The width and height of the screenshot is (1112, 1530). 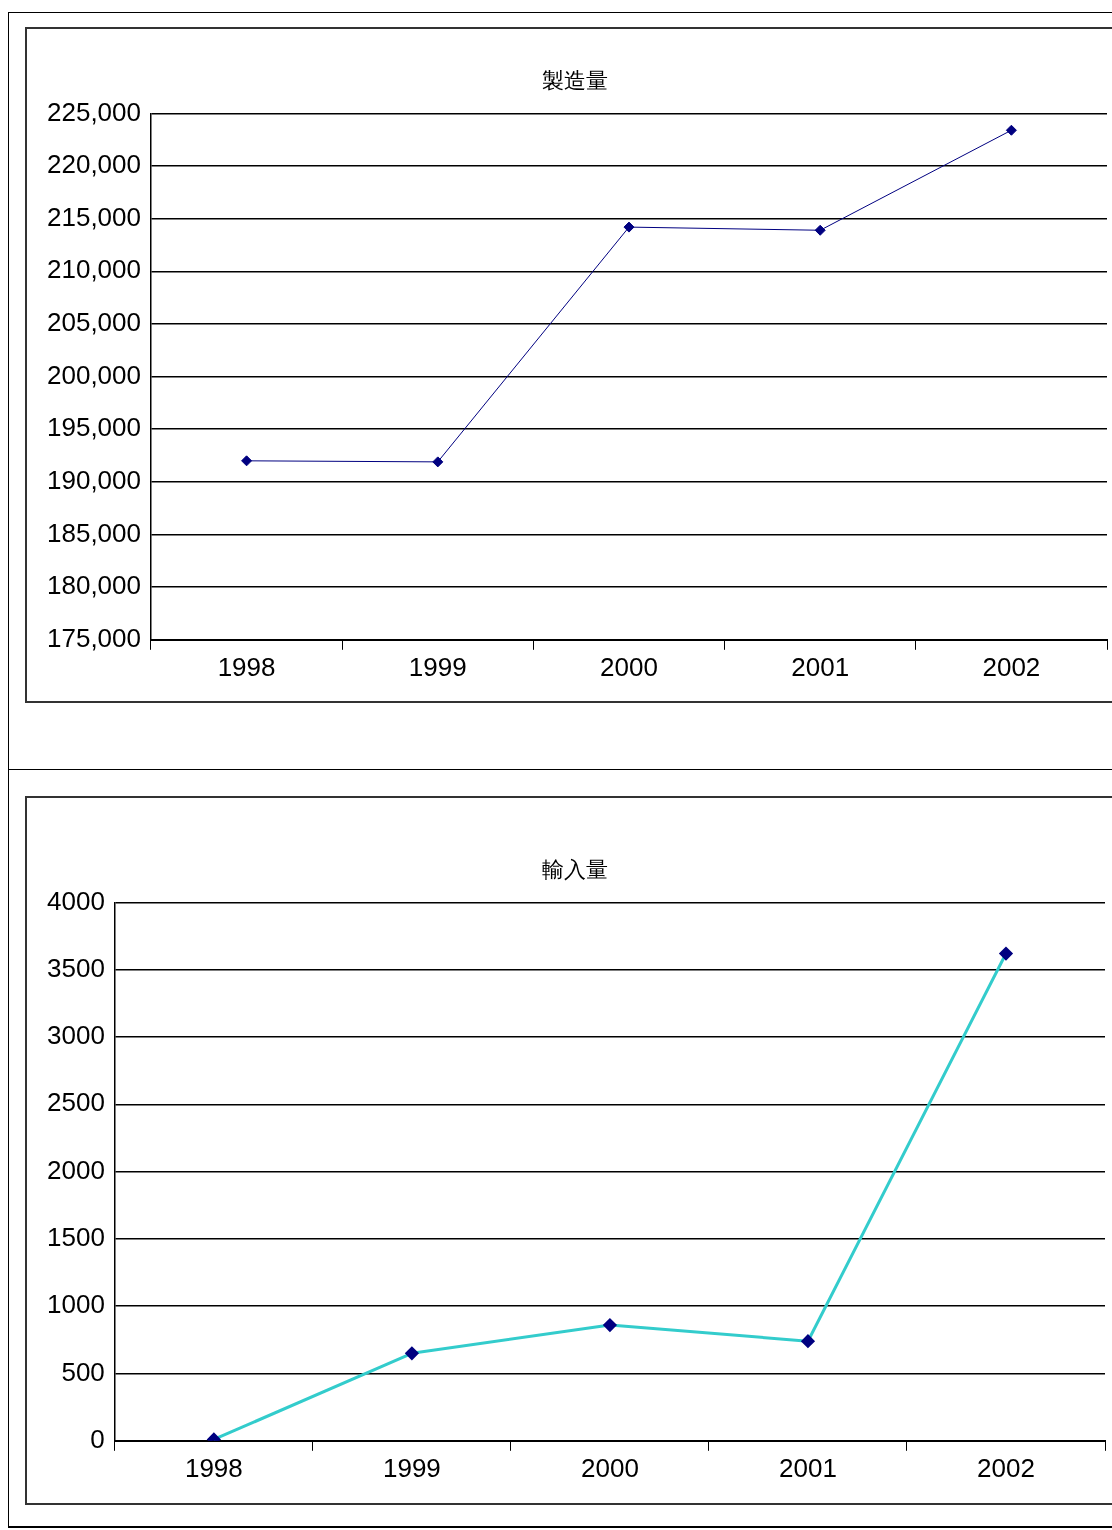 I want to click on y-tick-label: 215,000, so click(x=94, y=216).